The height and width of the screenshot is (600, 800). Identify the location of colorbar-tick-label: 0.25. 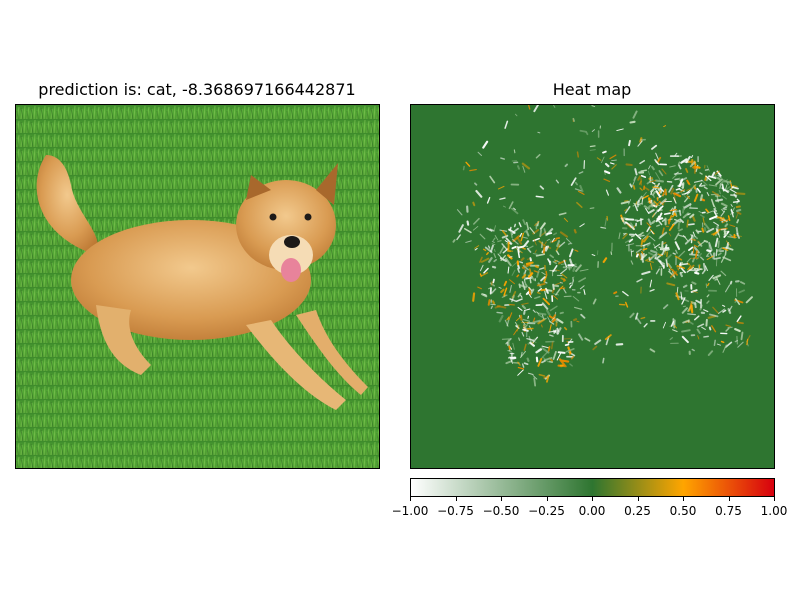
(637, 511).